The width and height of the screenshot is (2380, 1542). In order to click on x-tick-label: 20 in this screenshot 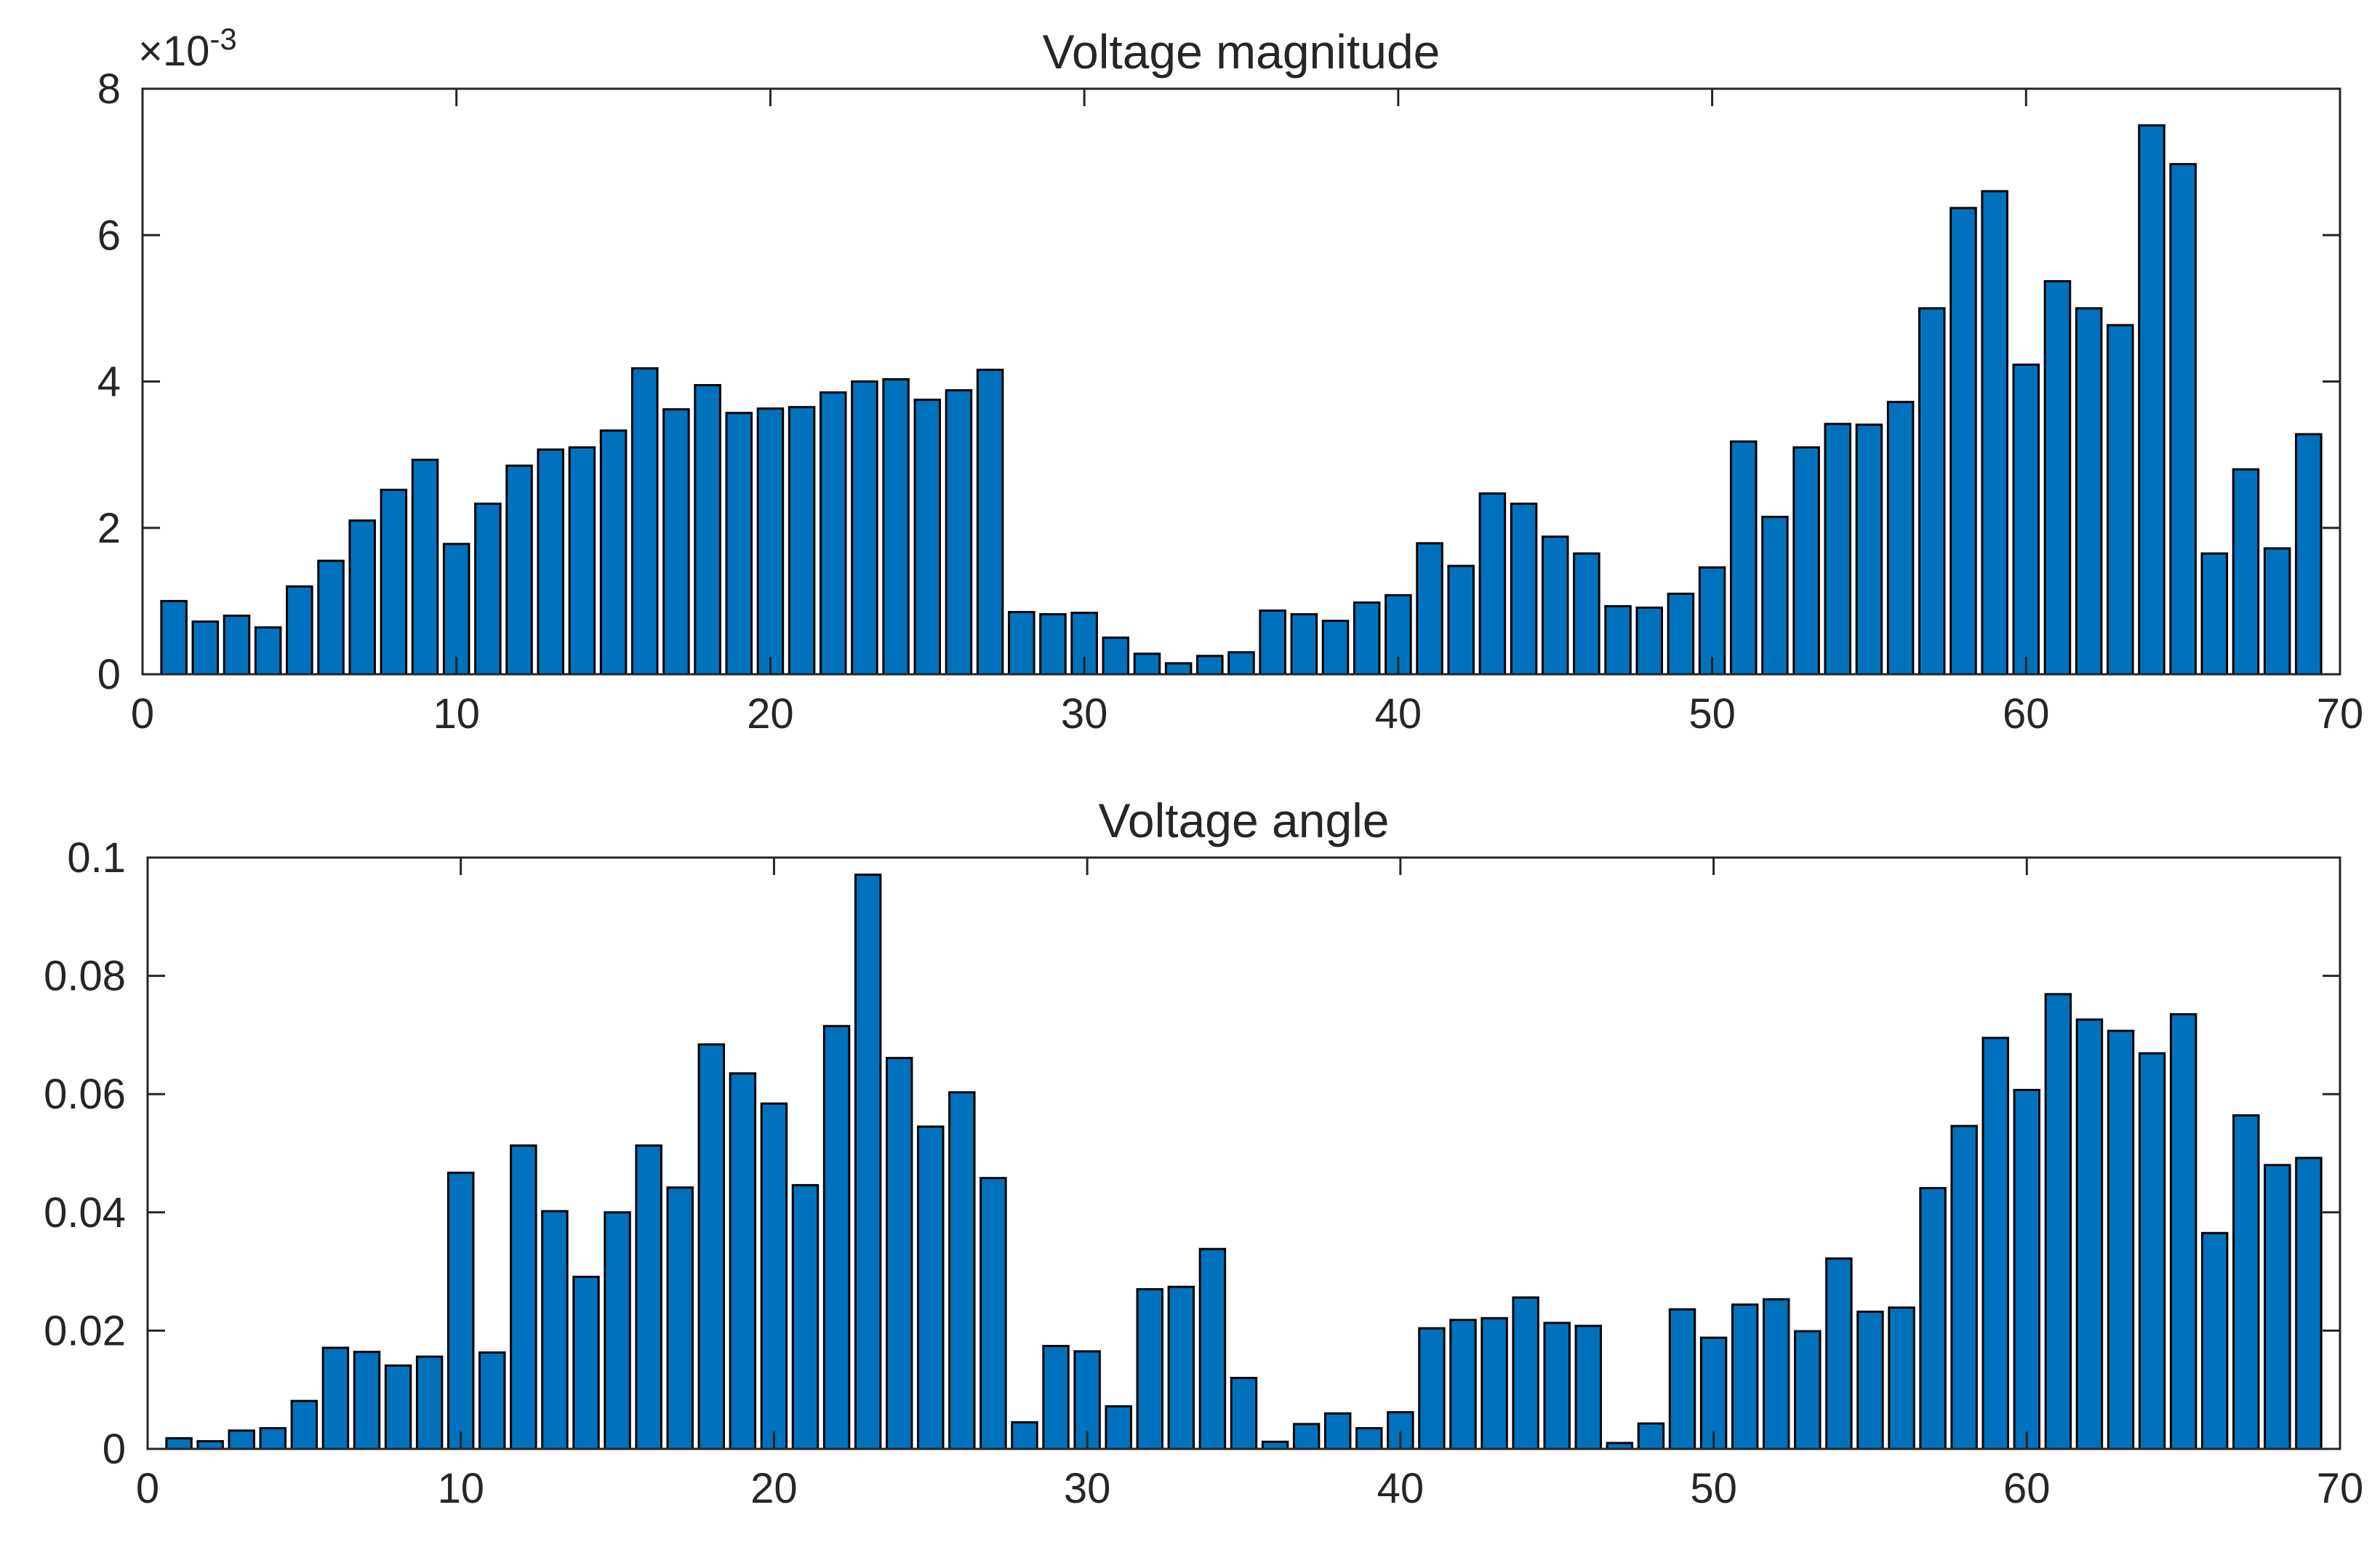, I will do `click(774, 1488)`.